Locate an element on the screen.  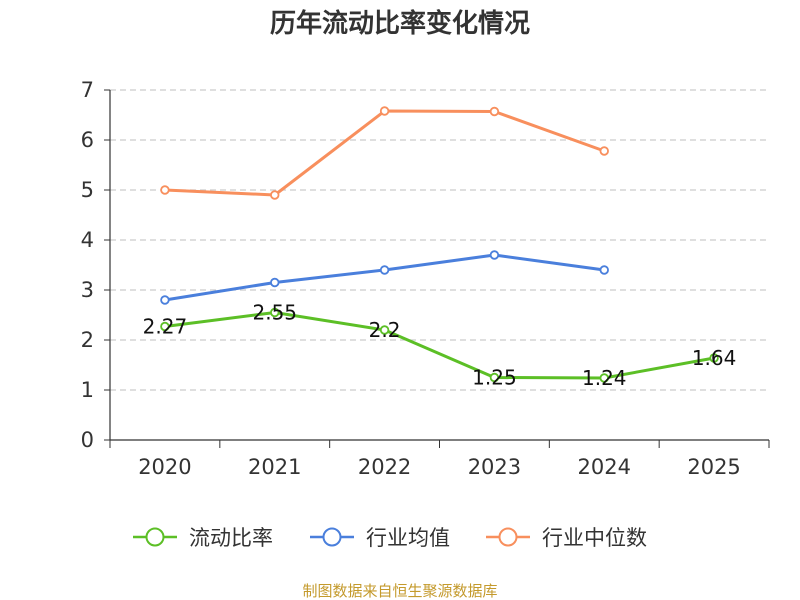
y-tick-label: 4 is located at coordinates (87, 240).